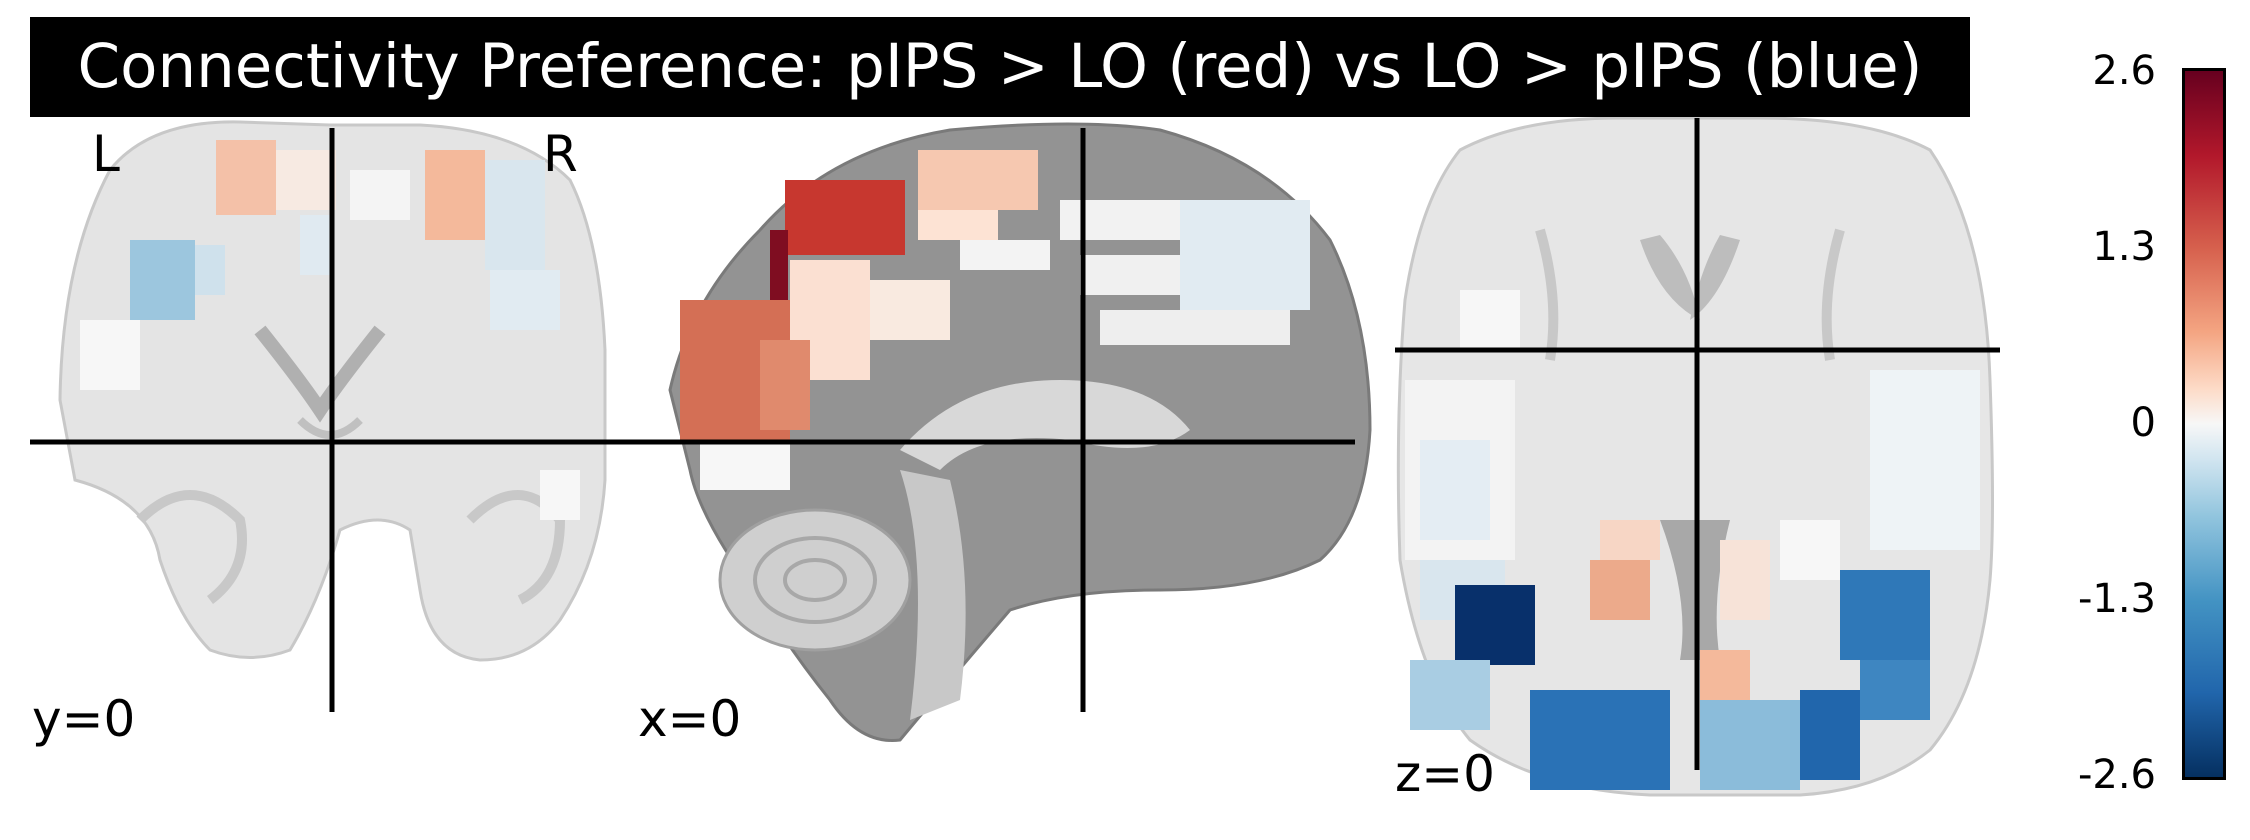 This screenshot has height=840, width=2250. What do you see at coordinates (106, 154) in the screenshot?
I see `orientation-left-label: L` at bounding box center [106, 154].